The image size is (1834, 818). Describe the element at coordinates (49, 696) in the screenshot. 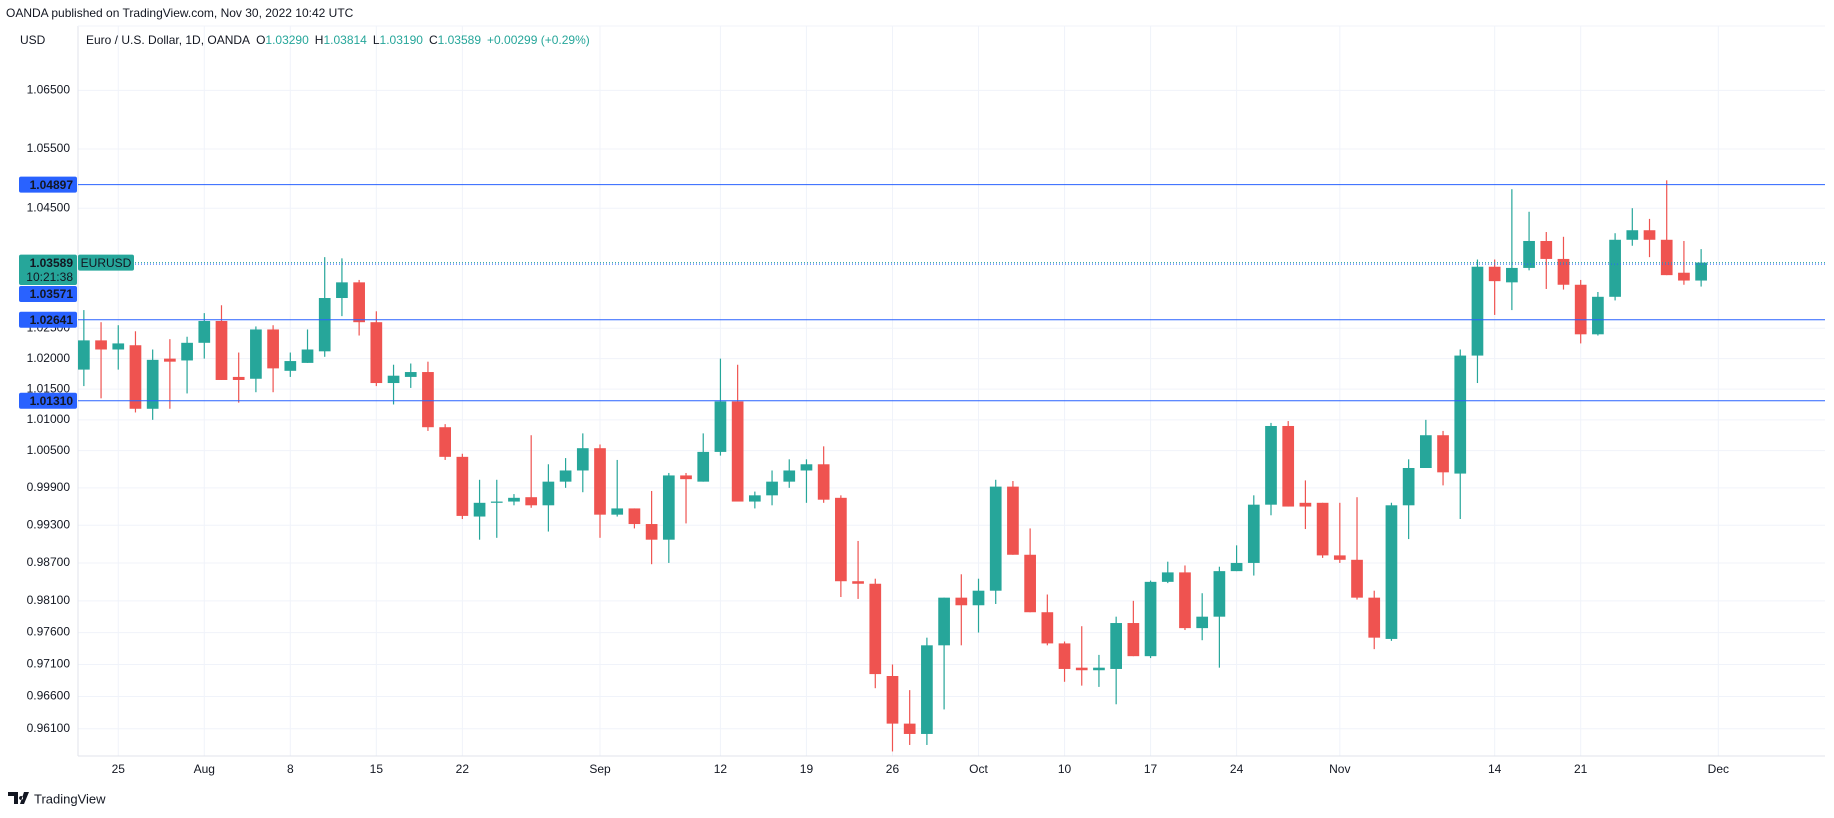

I see `y-tick-label: 0.96600` at that location.